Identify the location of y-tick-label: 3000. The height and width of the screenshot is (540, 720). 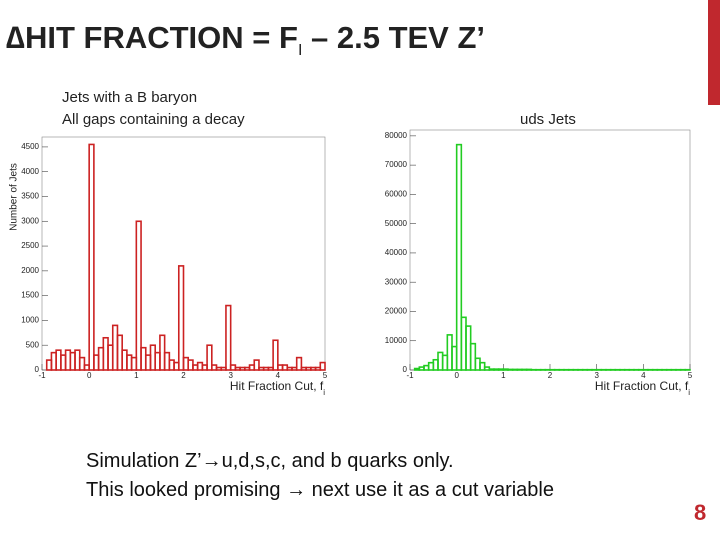
(30, 220).